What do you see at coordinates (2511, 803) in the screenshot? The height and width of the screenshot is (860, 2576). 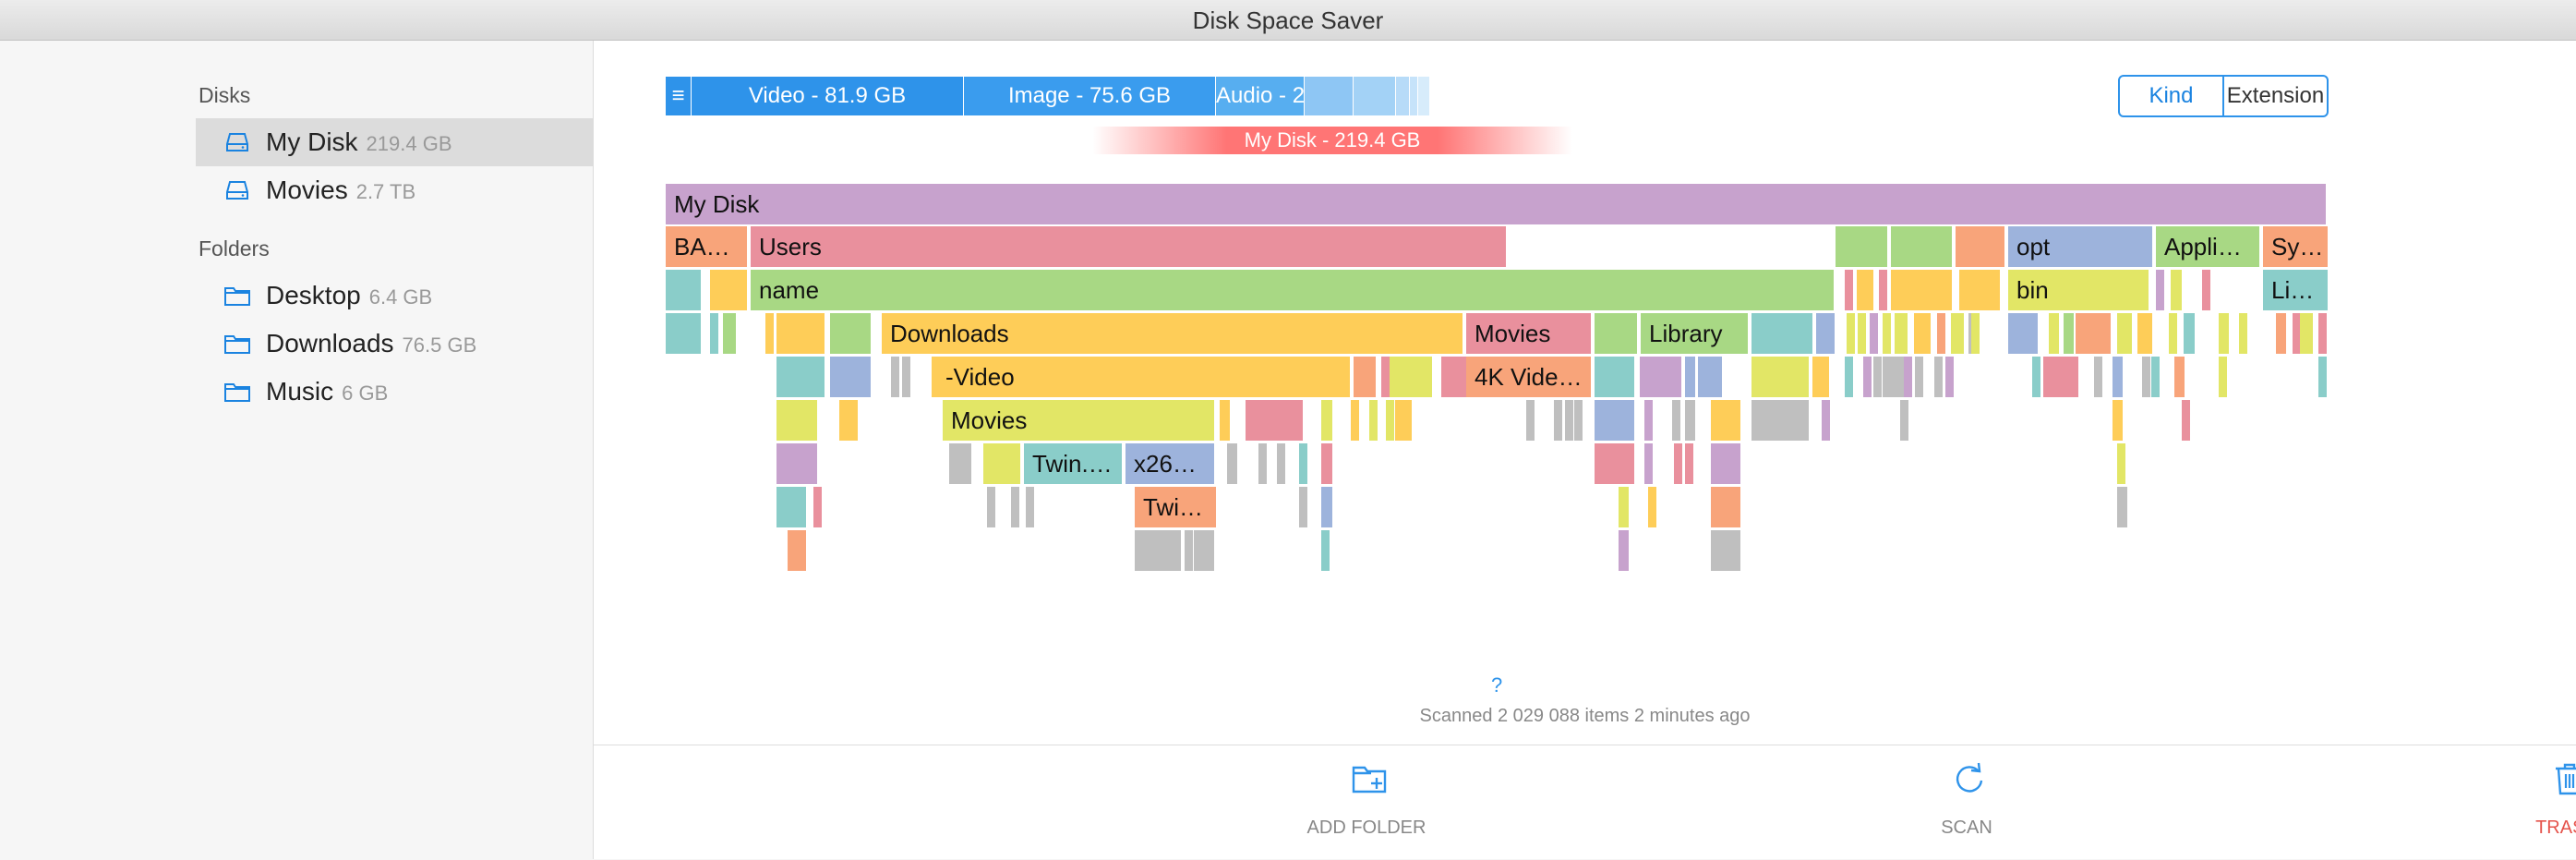 I see `trash-button: TRASH` at bounding box center [2511, 803].